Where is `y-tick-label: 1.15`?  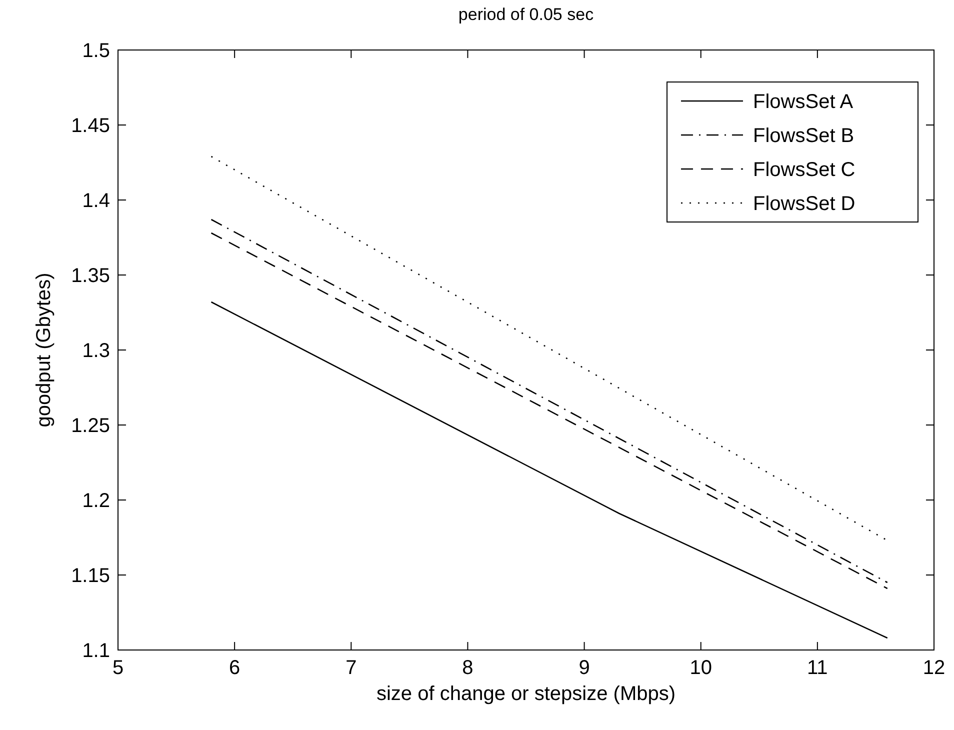
y-tick-label: 1.15 is located at coordinates (90, 576).